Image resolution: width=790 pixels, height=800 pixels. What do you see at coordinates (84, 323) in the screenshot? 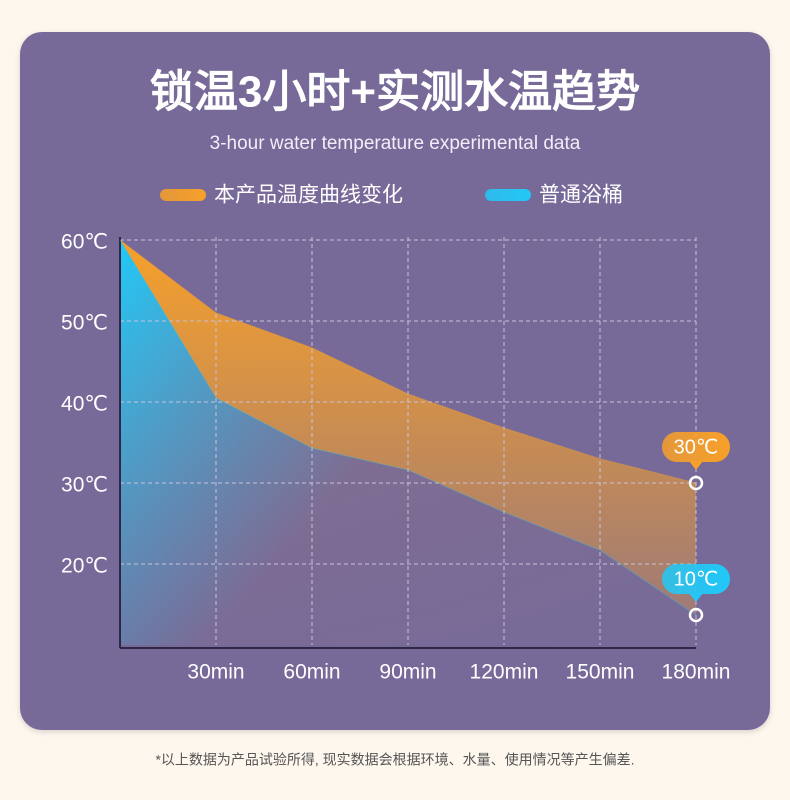
I see `y-tick-label: 50℃` at bounding box center [84, 323].